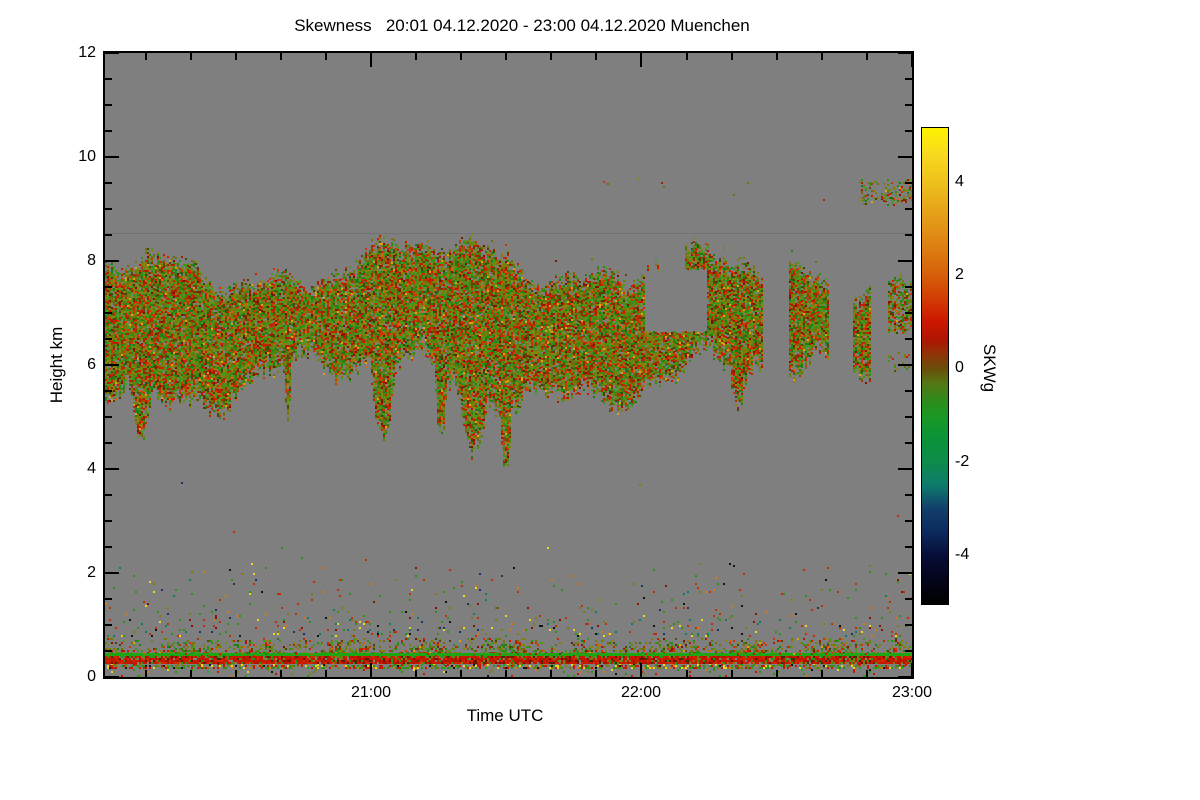 The height and width of the screenshot is (800, 1200). What do you see at coordinates (912, 692) in the screenshot?
I see `x-tick-label: 23:00` at bounding box center [912, 692].